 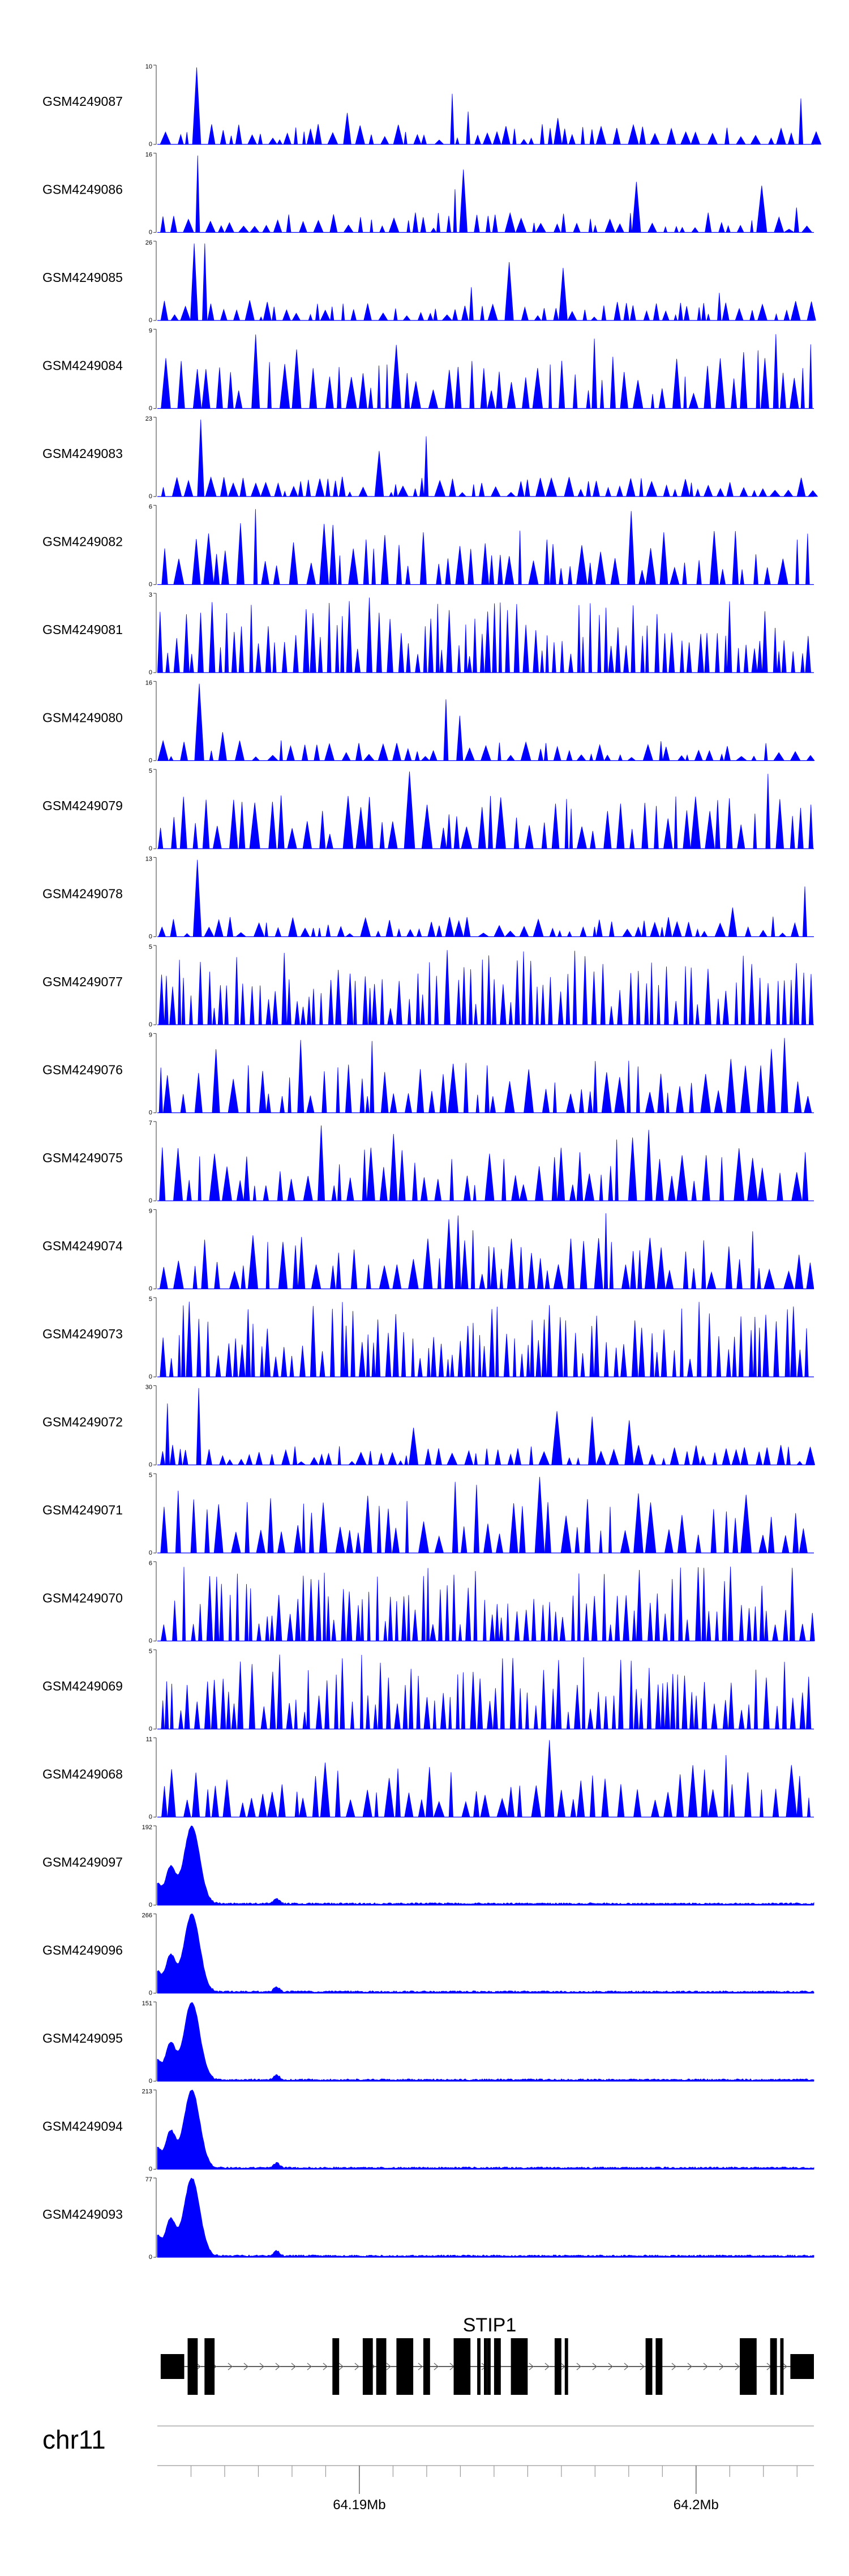 I want to click on track-GSM4249078: GSM4249078 13 0, so click(x=428, y=898).